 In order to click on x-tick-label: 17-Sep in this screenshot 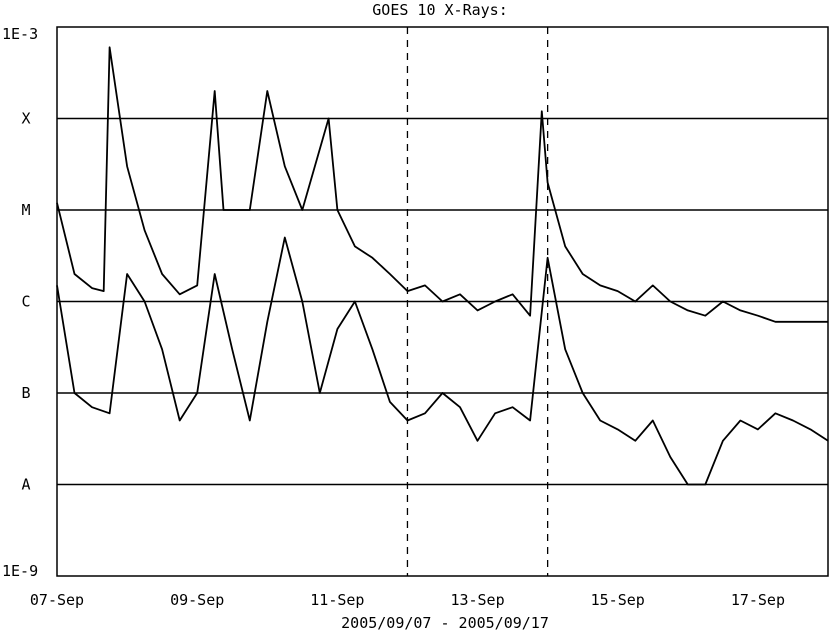, I will do `click(758, 600)`.